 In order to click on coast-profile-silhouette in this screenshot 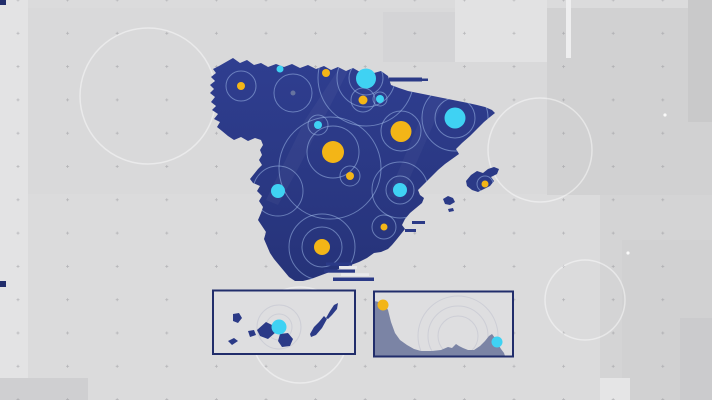, I will do `click(439, 328)`.